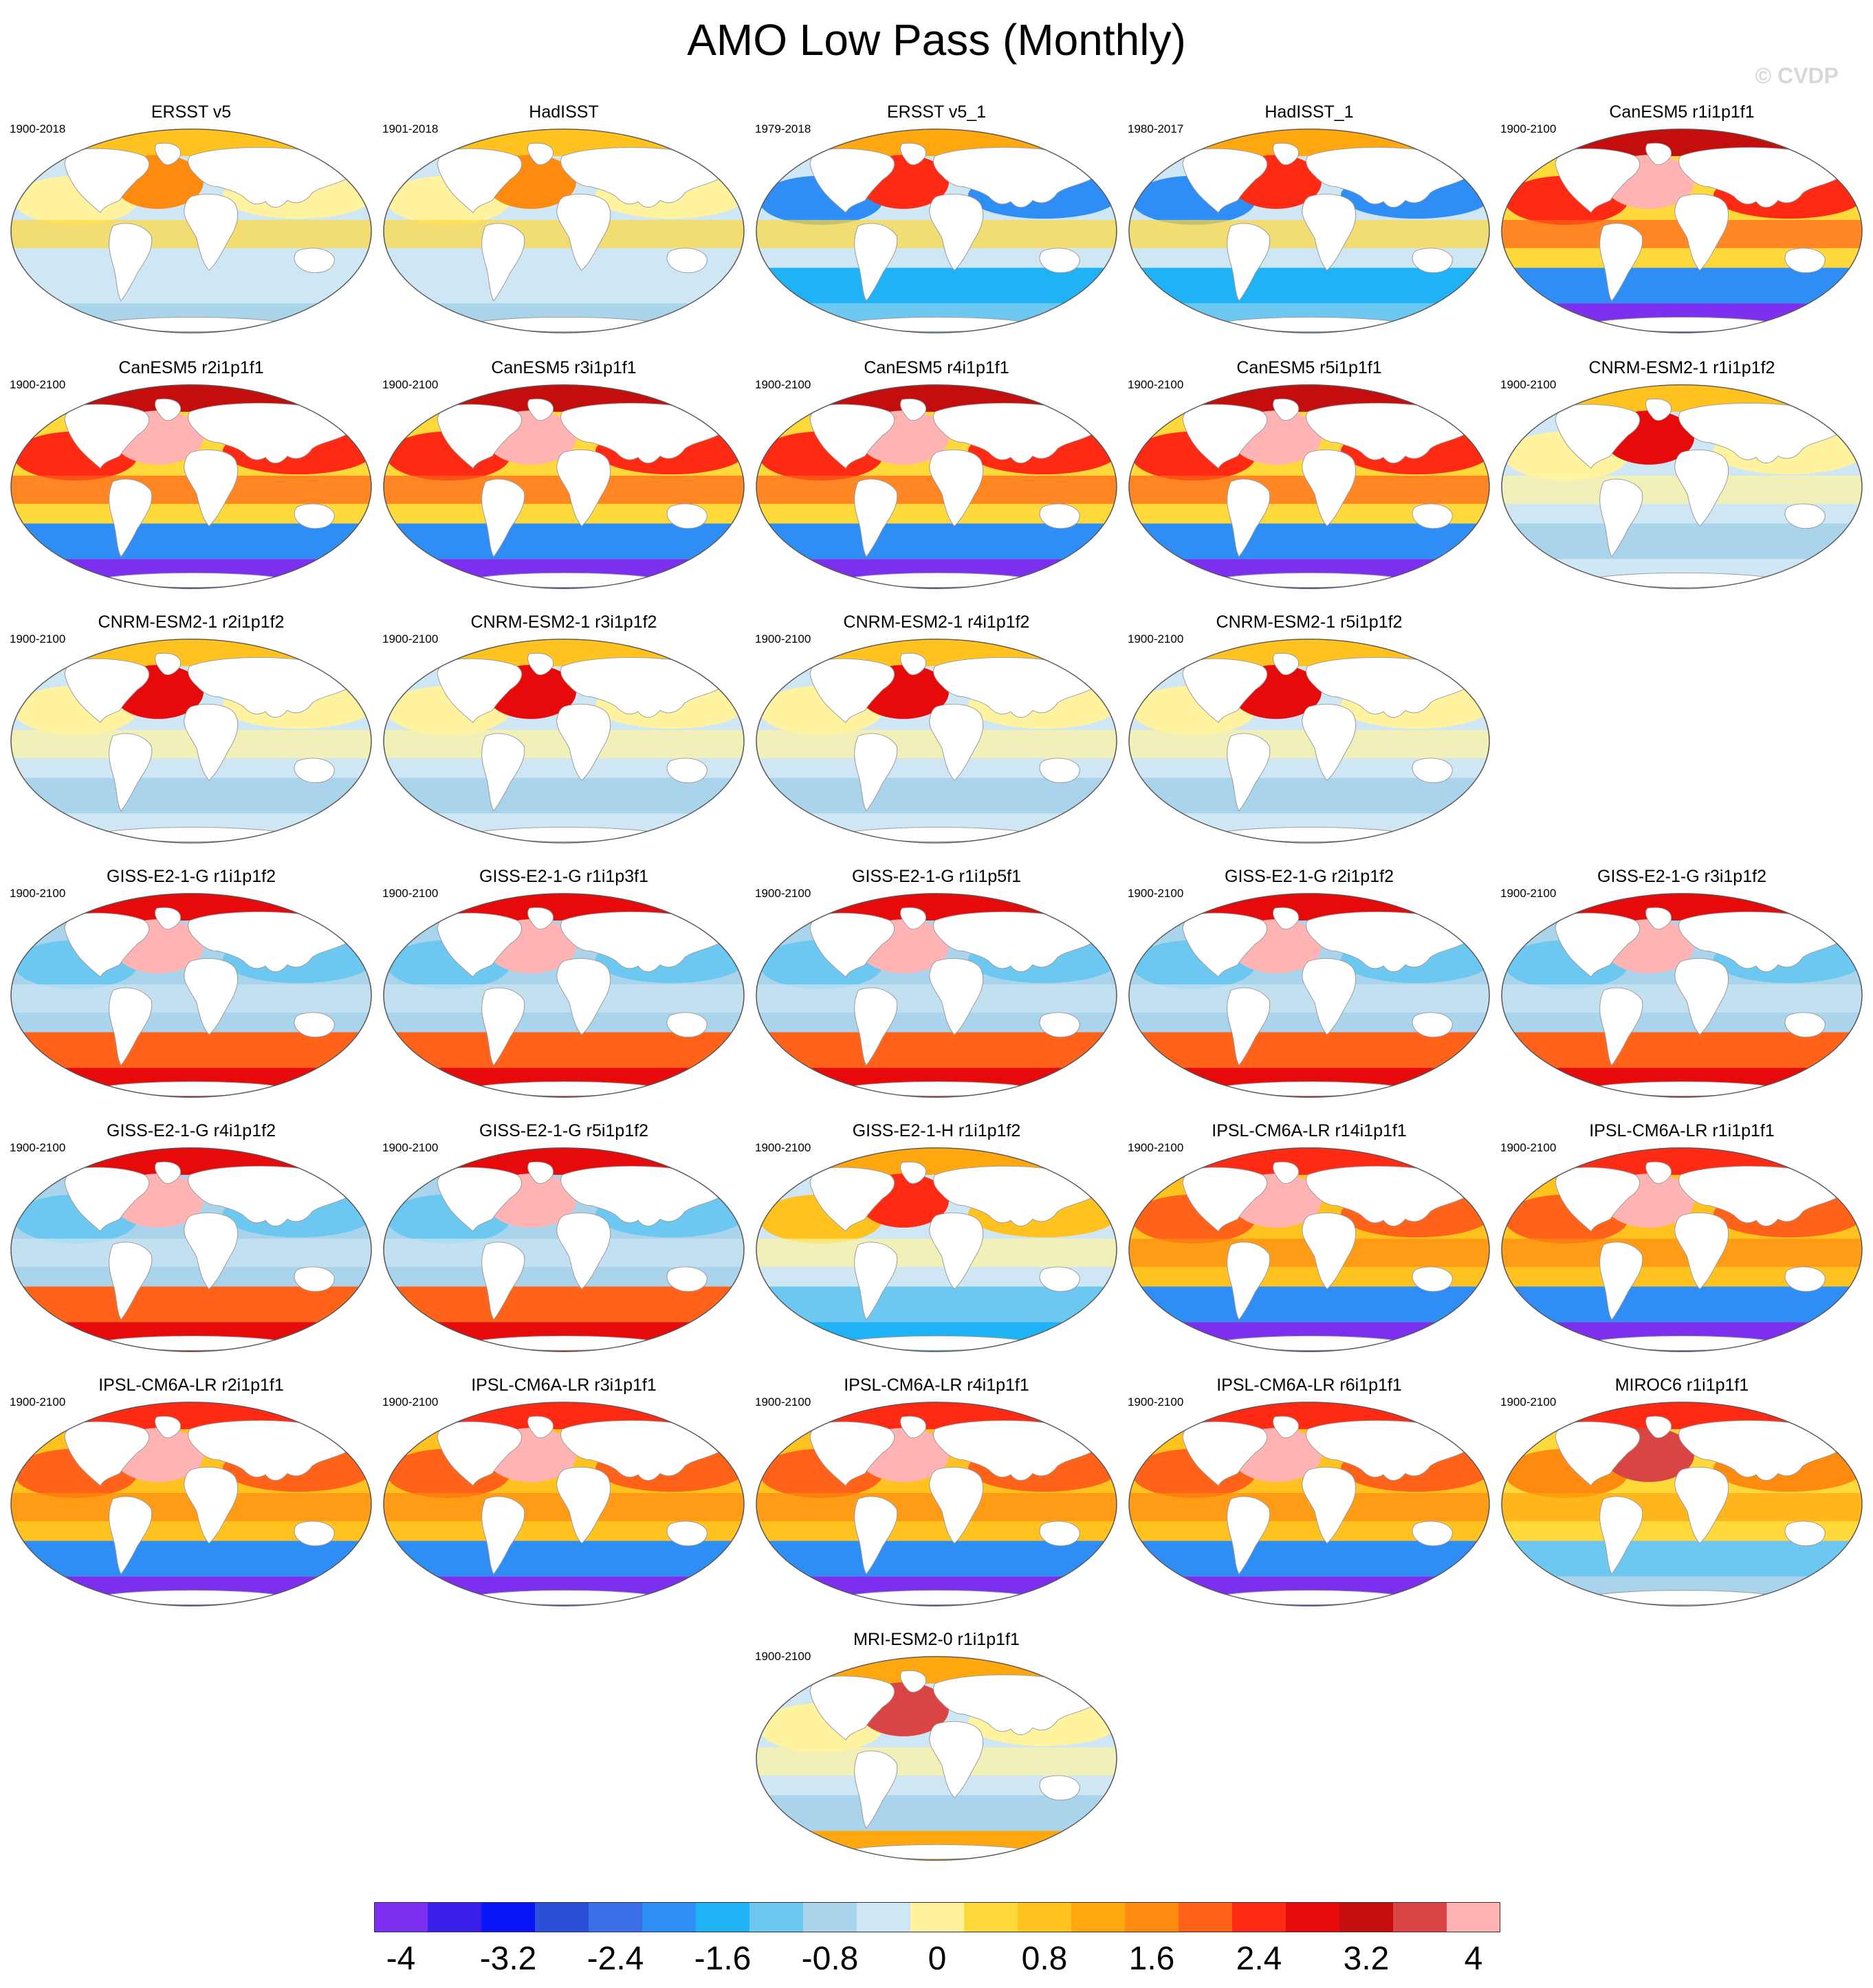 This screenshot has width=1873, height=1988. What do you see at coordinates (1309, 367) in the screenshot?
I see `panel-title: CanESM5 r5i1p1f1` at bounding box center [1309, 367].